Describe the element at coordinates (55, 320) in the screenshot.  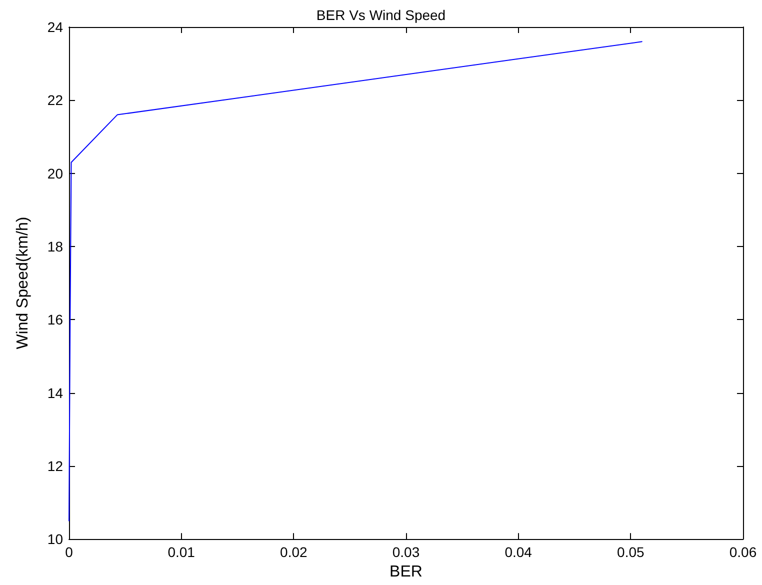
I see `y-tick-label: 16` at that location.